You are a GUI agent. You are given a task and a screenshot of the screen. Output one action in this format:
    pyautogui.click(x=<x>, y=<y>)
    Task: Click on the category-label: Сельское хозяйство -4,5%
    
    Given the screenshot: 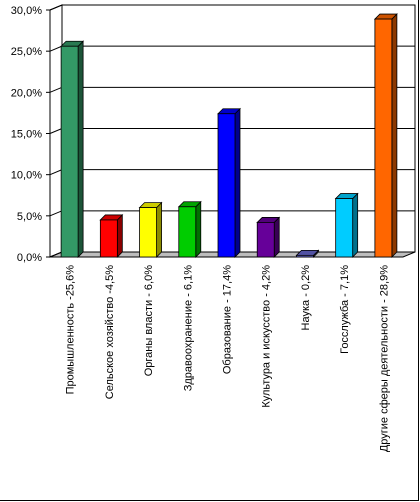 What is the action you would take?
    pyautogui.click(x=110, y=332)
    